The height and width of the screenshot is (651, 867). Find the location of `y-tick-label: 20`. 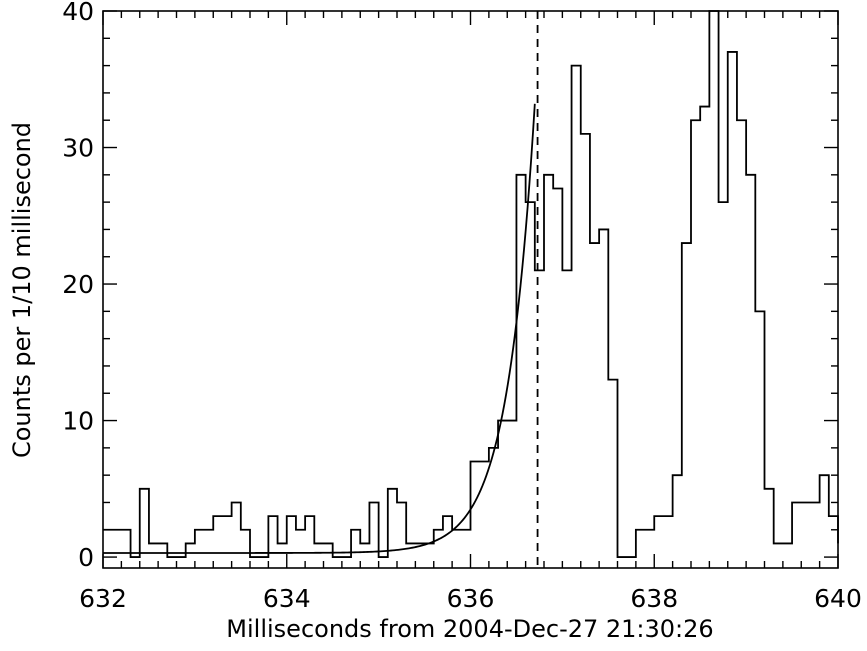

y-tick-label: 20 is located at coordinates (78, 284).